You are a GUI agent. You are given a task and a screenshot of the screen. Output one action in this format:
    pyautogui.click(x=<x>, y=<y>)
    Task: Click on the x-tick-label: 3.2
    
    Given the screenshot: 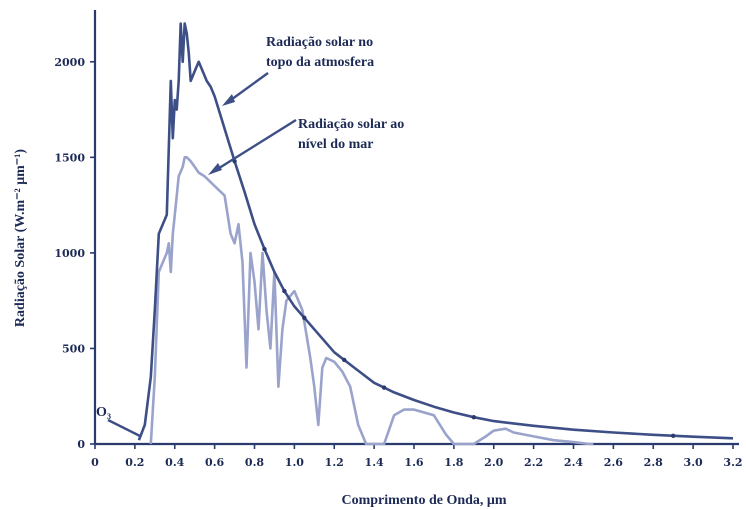 What is the action you would take?
    pyautogui.click(x=732, y=462)
    